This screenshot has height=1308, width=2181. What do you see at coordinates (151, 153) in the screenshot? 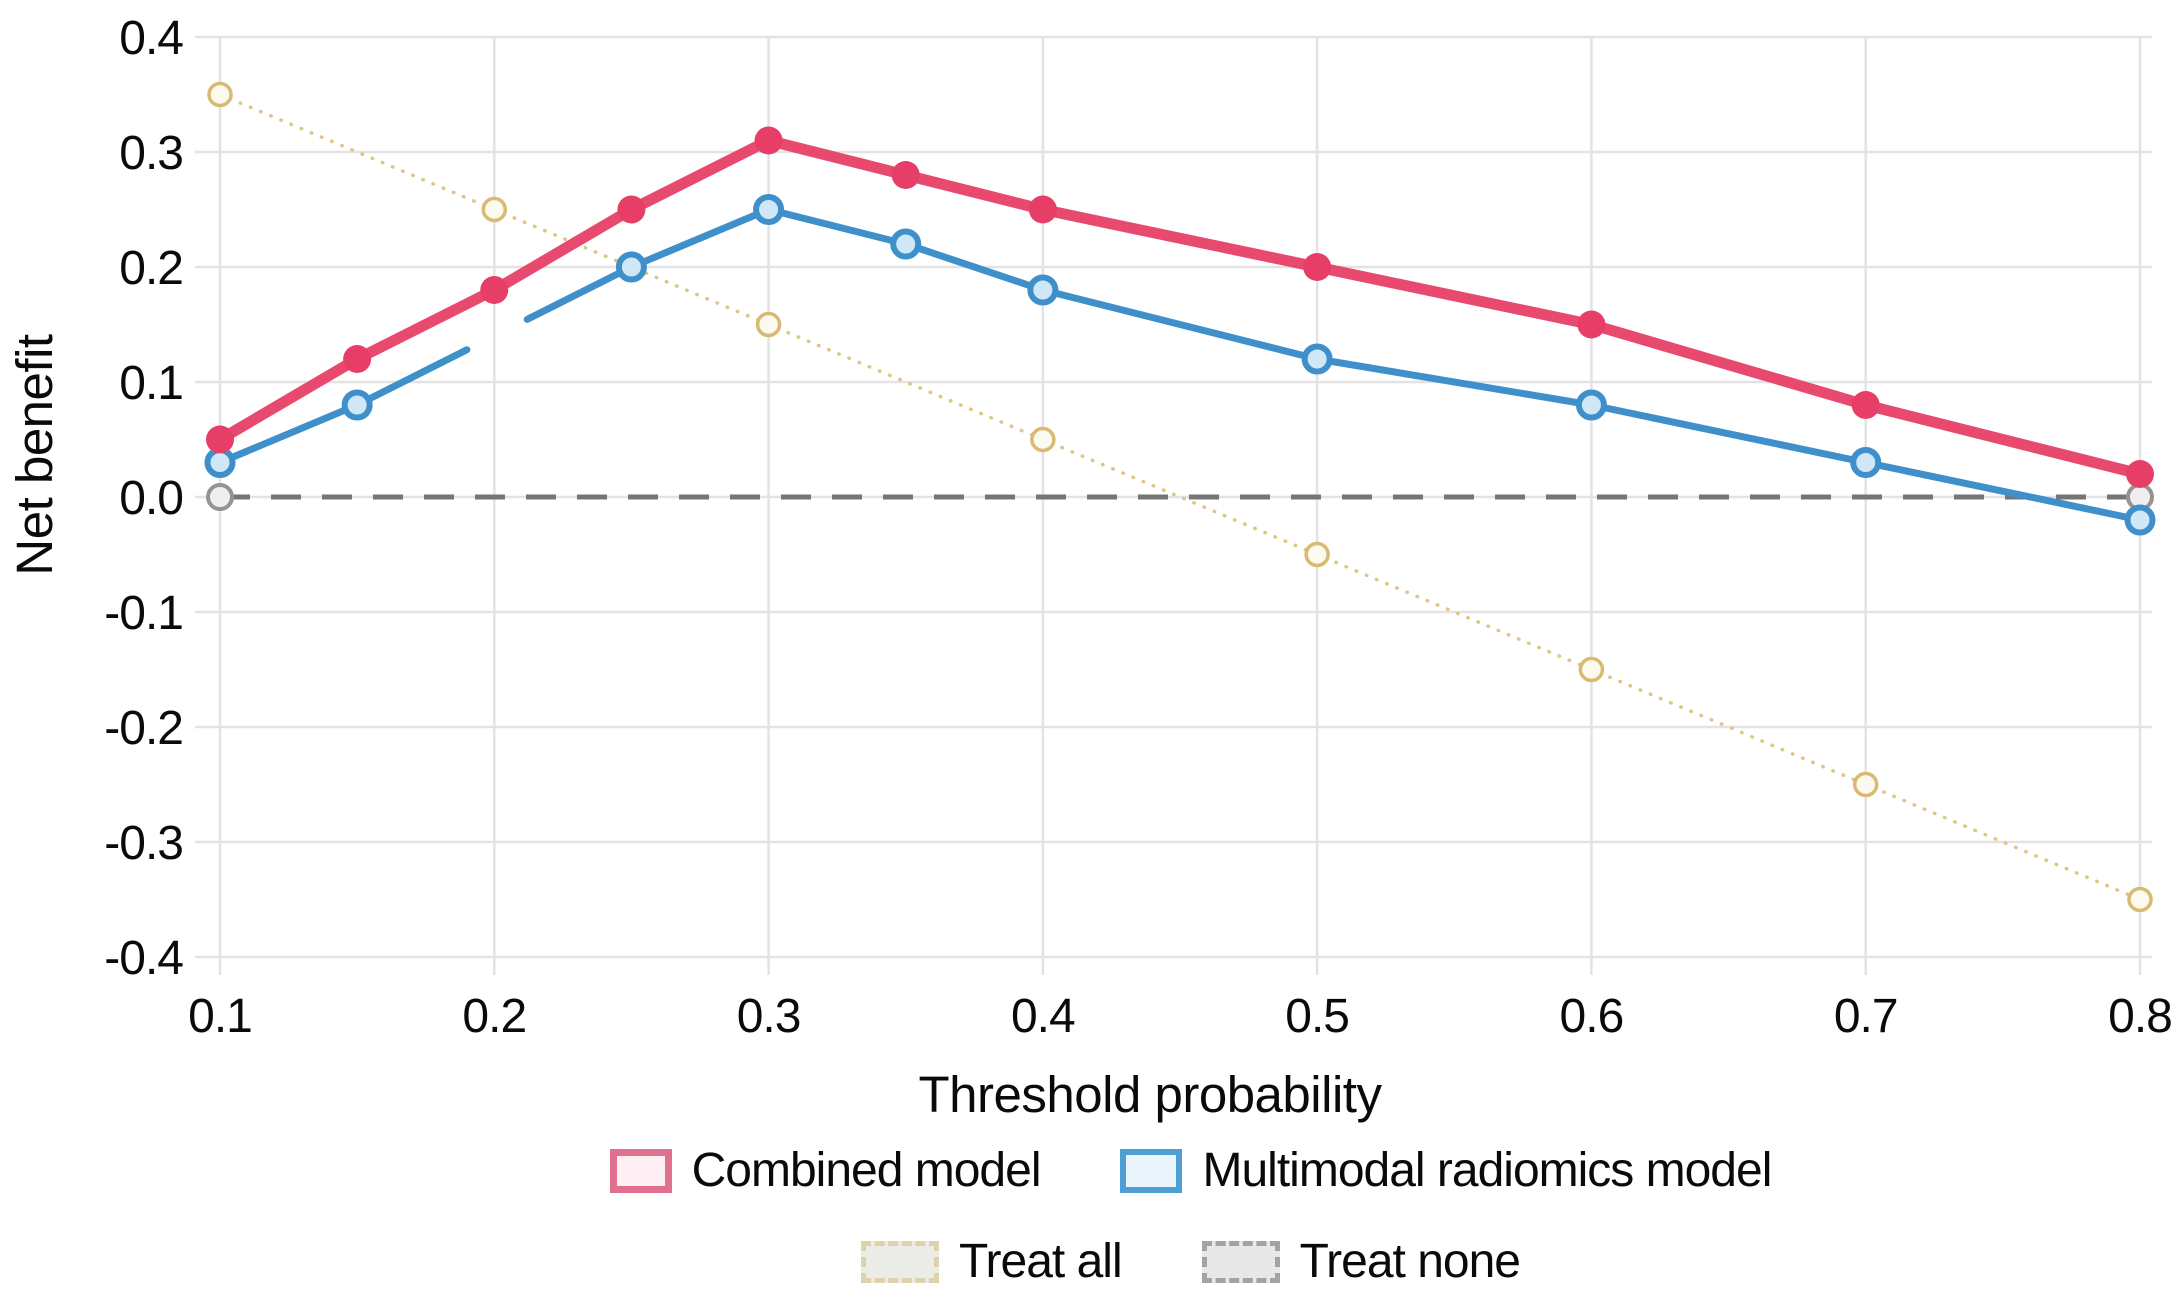
I see `y-tick-label: 0.3` at bounding box center [151, 153].